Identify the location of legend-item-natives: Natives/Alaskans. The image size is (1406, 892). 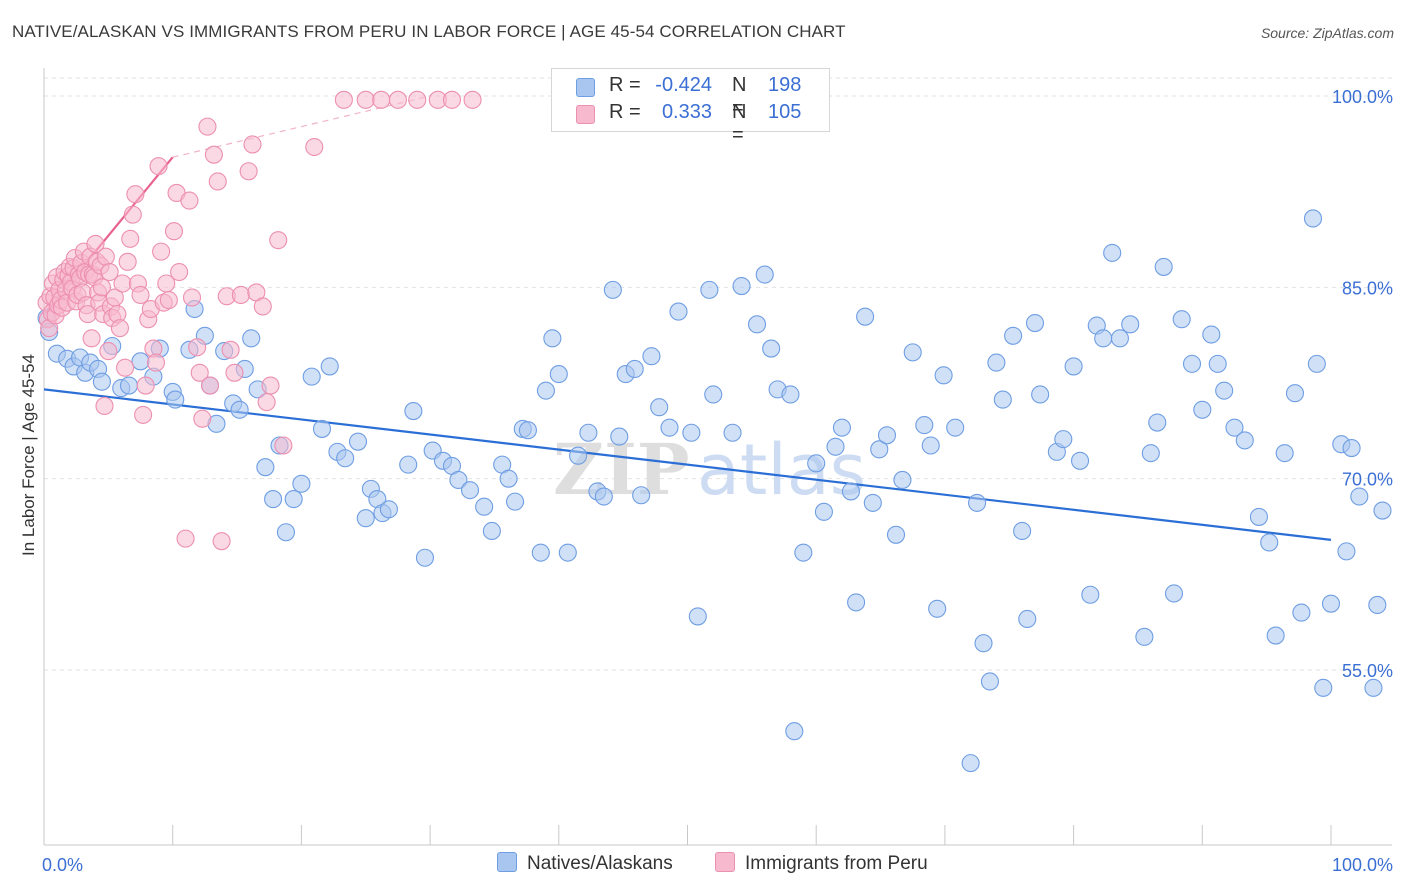
(585, 864).